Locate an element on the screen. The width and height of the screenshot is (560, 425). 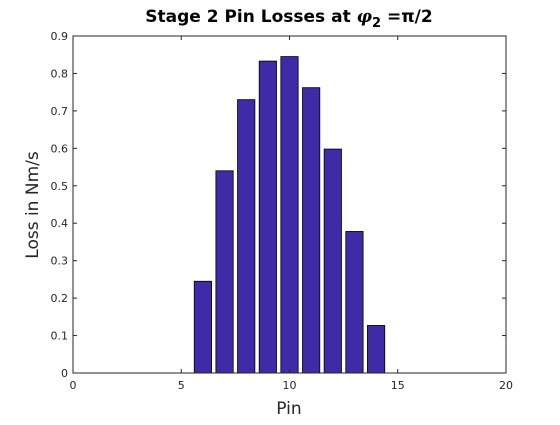
y-tick-label: 0.8 is located at coordinates (60, 73).